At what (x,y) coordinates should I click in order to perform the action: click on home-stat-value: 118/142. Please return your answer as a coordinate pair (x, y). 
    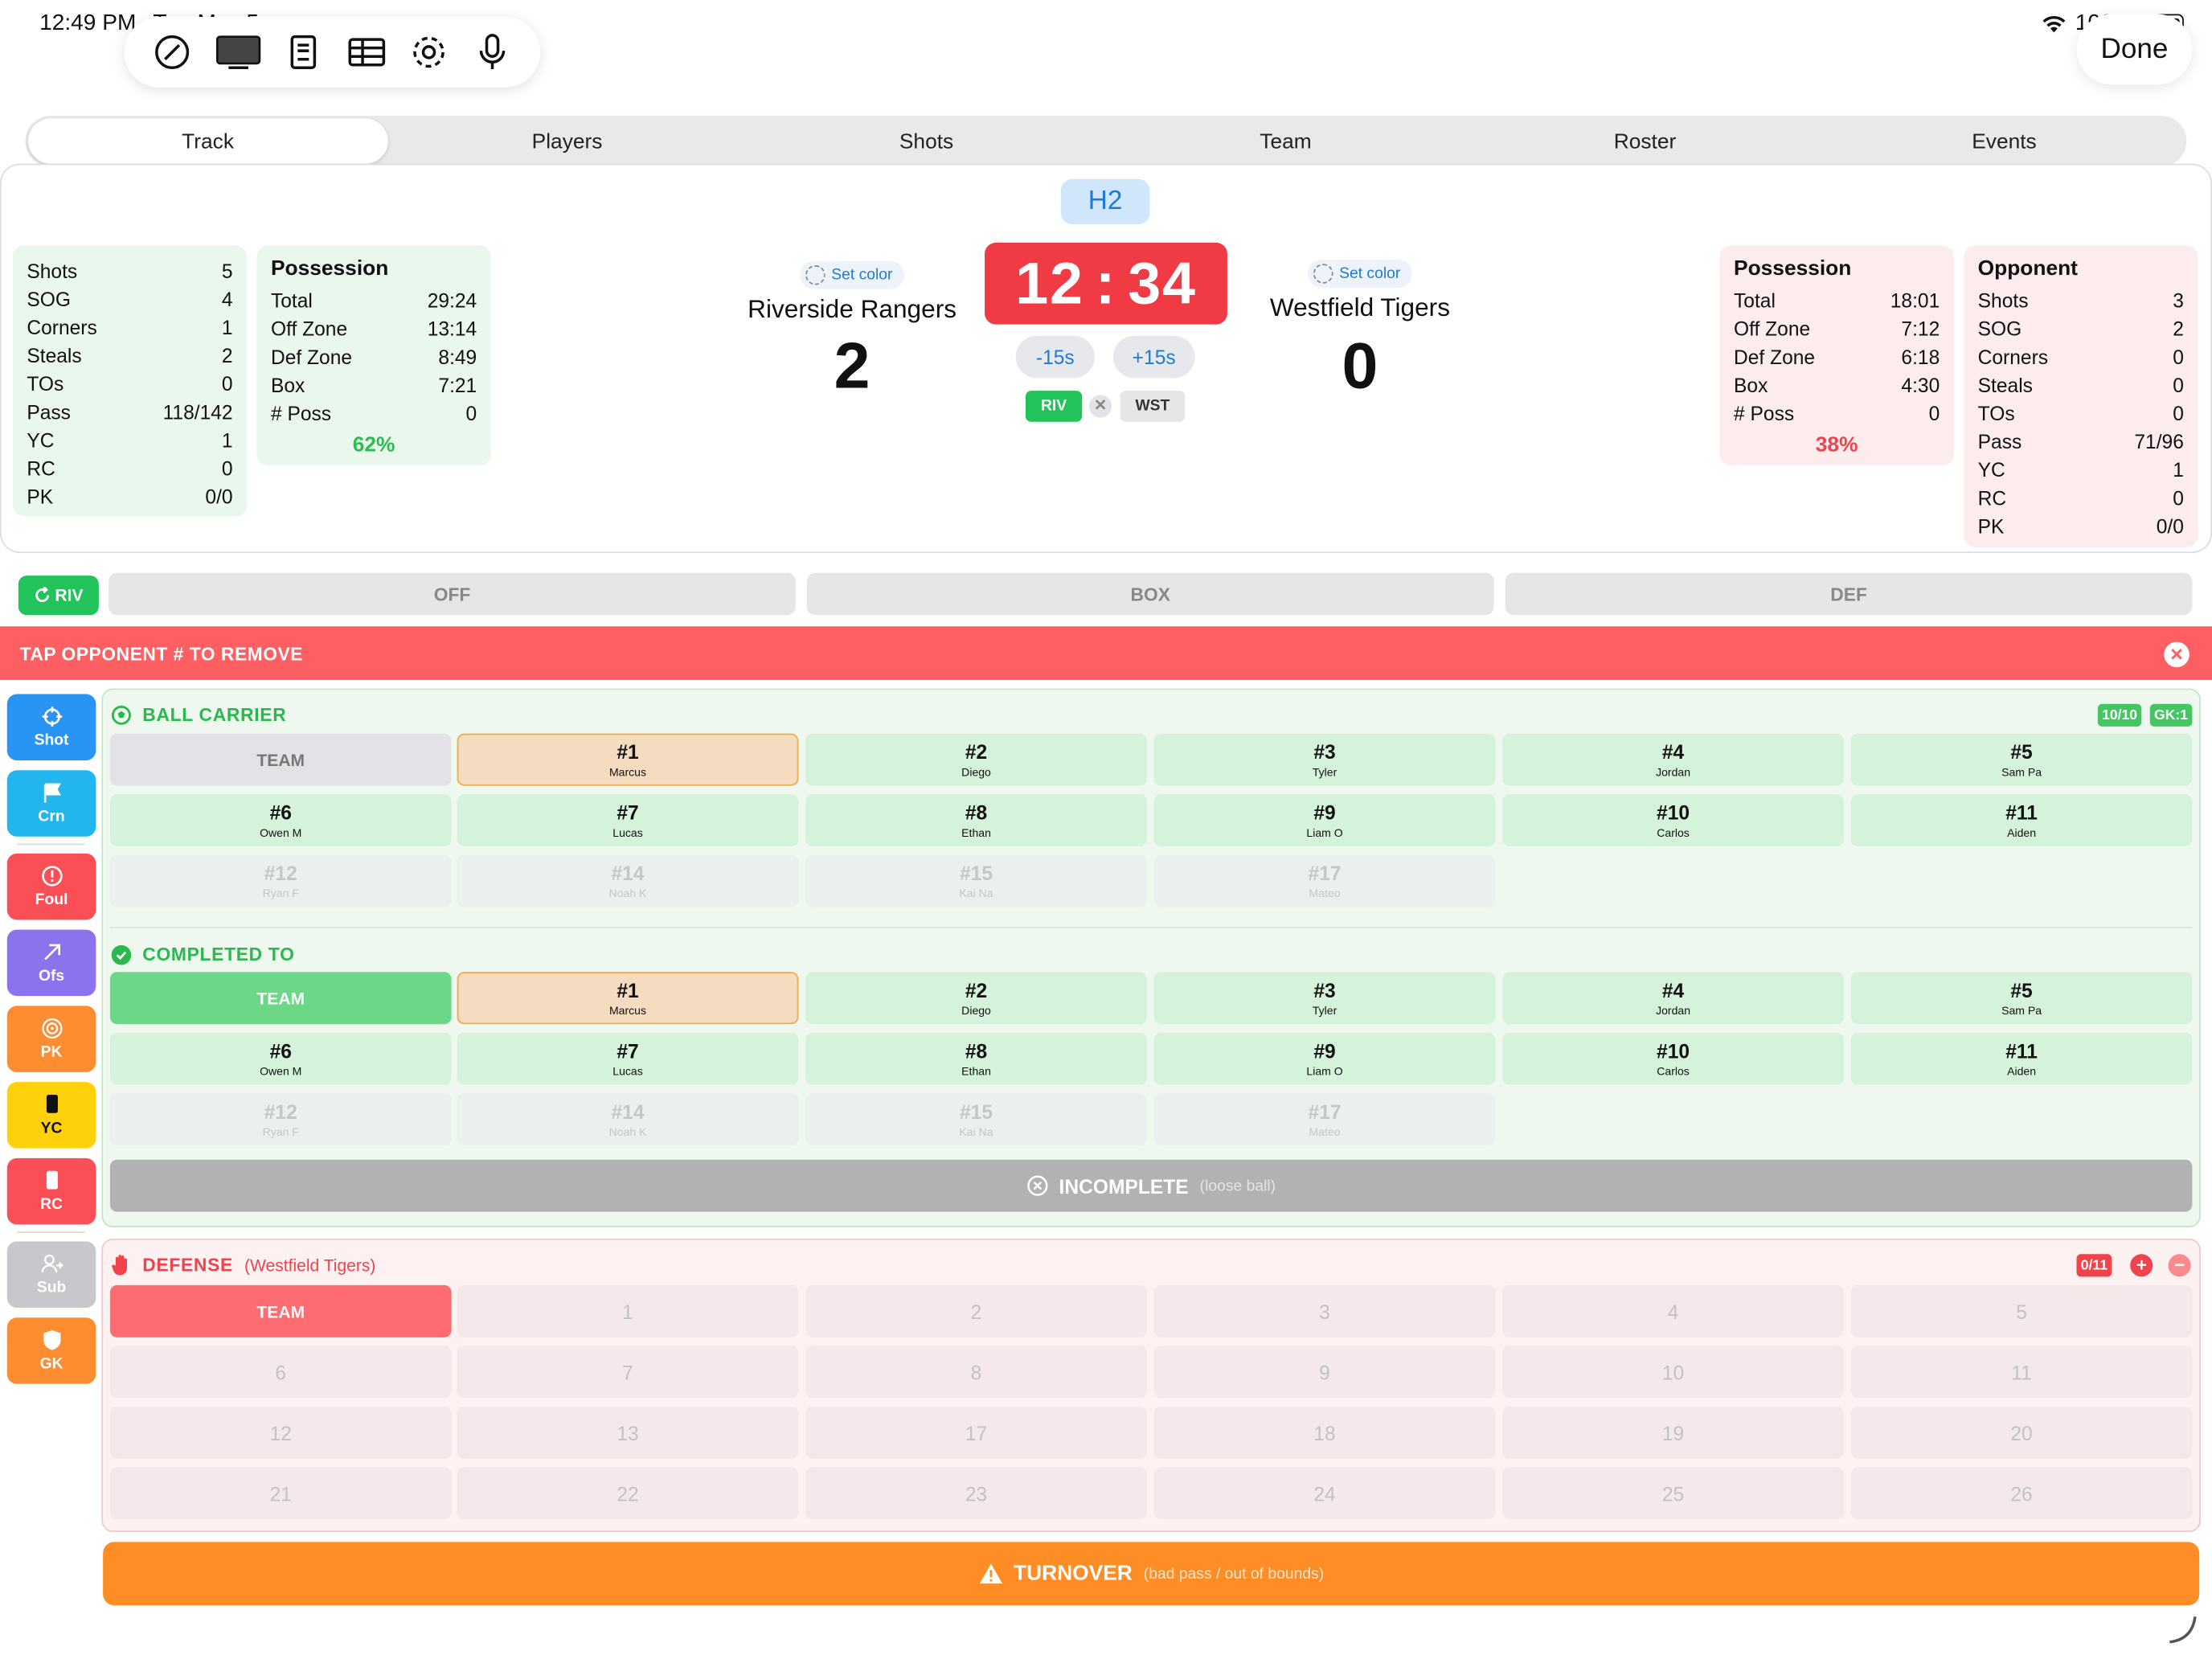
    Looking at the image, I should click on (197, 412).